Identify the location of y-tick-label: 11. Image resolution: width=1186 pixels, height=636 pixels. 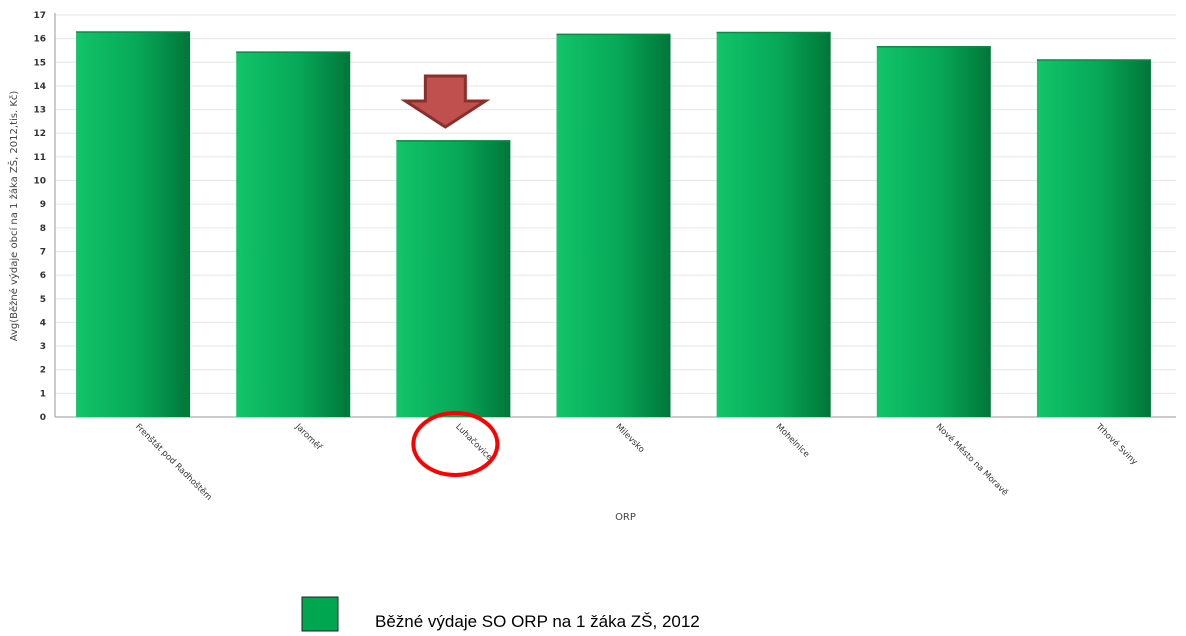
(39, 158).